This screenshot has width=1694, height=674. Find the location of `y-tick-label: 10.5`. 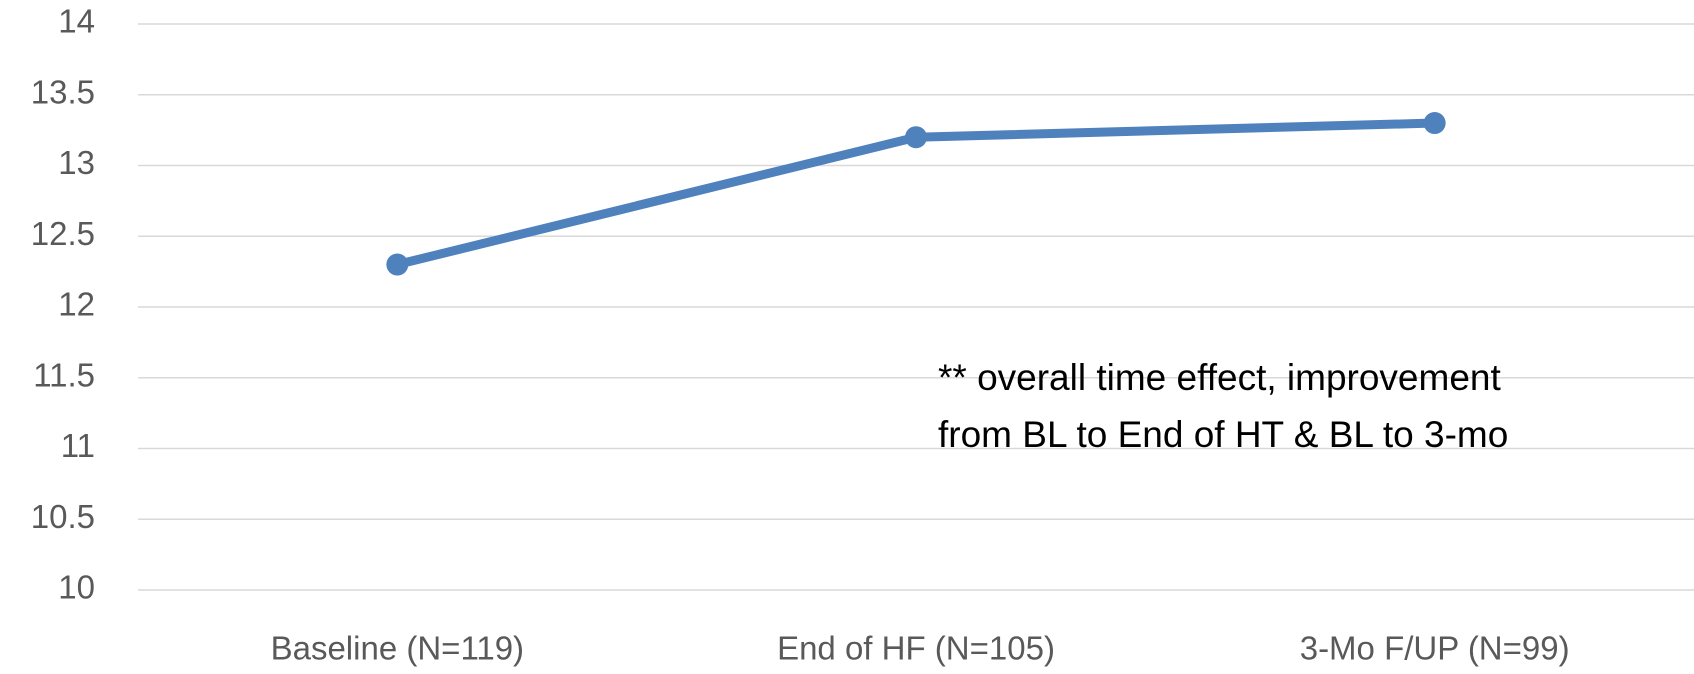

y-tick-label: 10.5 is located at coordinates (63, 516).